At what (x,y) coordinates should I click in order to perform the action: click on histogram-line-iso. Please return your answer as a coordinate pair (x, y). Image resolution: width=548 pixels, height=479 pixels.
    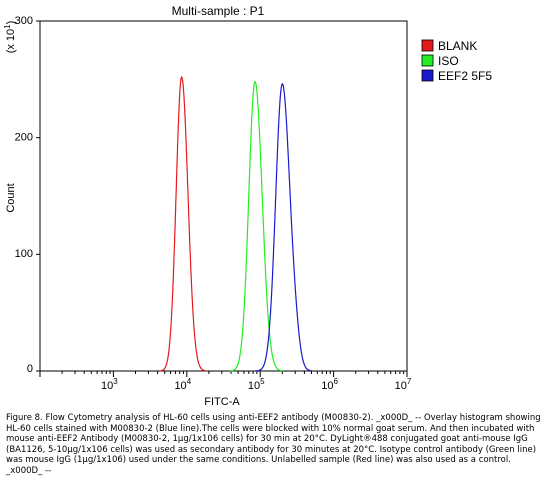
    Looking at the image, I should click on (257, 226).